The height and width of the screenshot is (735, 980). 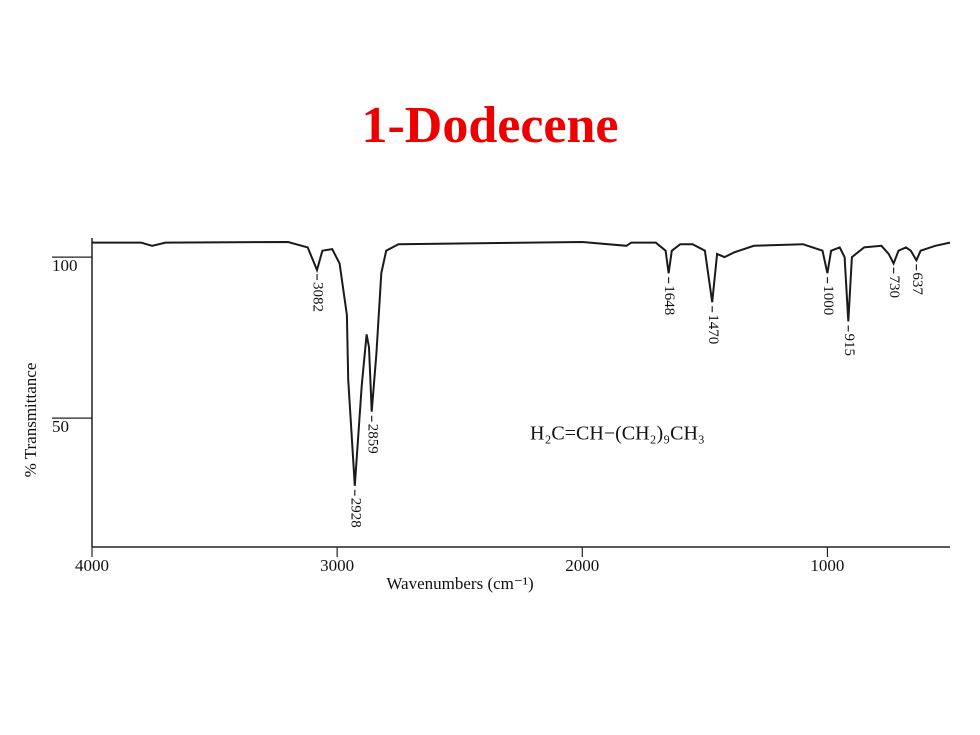 What do you see at coordinates (828, 300) in the screenshot?
I see `peak-label: 1000` at bounding box center [828, 300].